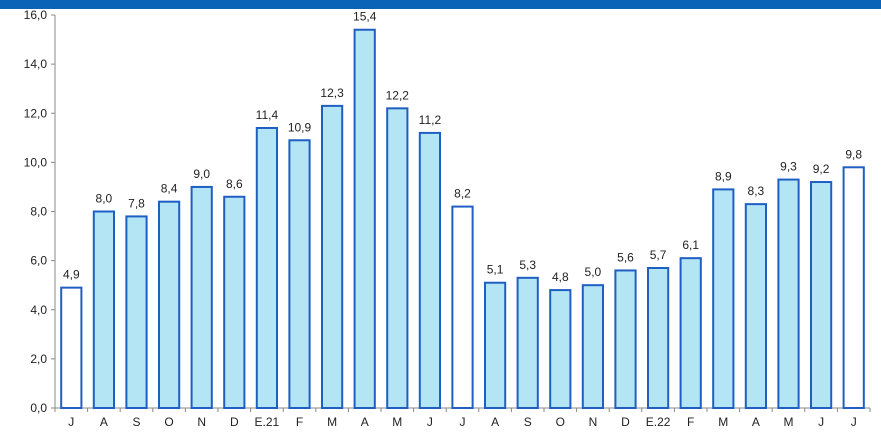  Describe the element at coordinates (36, 15) in the screenshot. I see `y-tick-label: 16,0` at that location.